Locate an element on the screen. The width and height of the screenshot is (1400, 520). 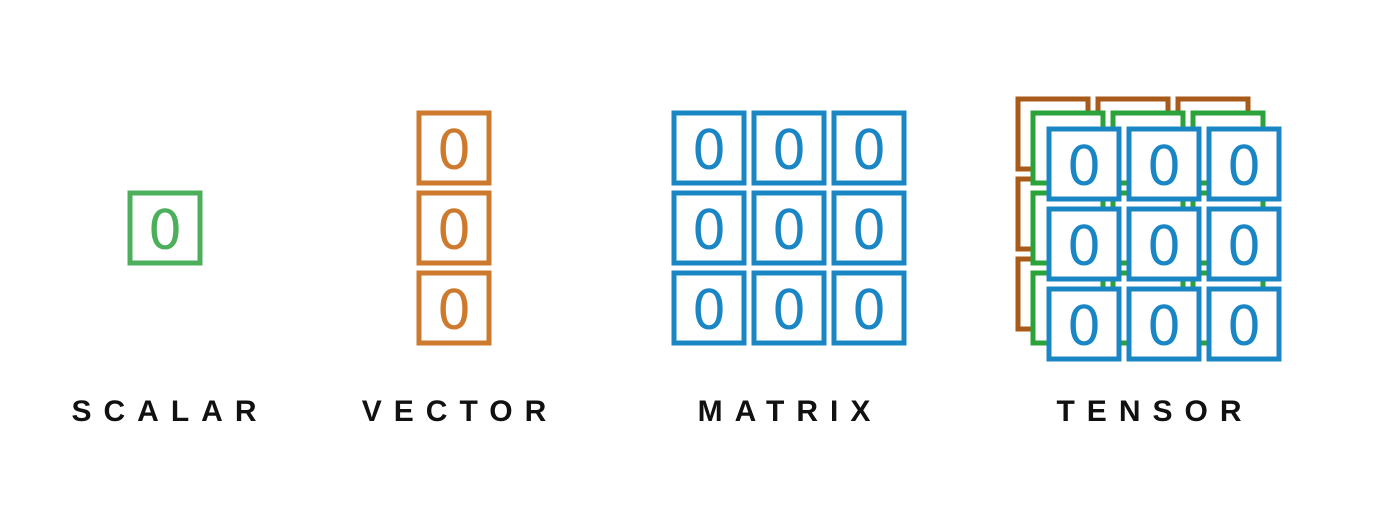
matrix-grid: 0 0 00 0 00 0 0 is located at coordinates (789, 228).